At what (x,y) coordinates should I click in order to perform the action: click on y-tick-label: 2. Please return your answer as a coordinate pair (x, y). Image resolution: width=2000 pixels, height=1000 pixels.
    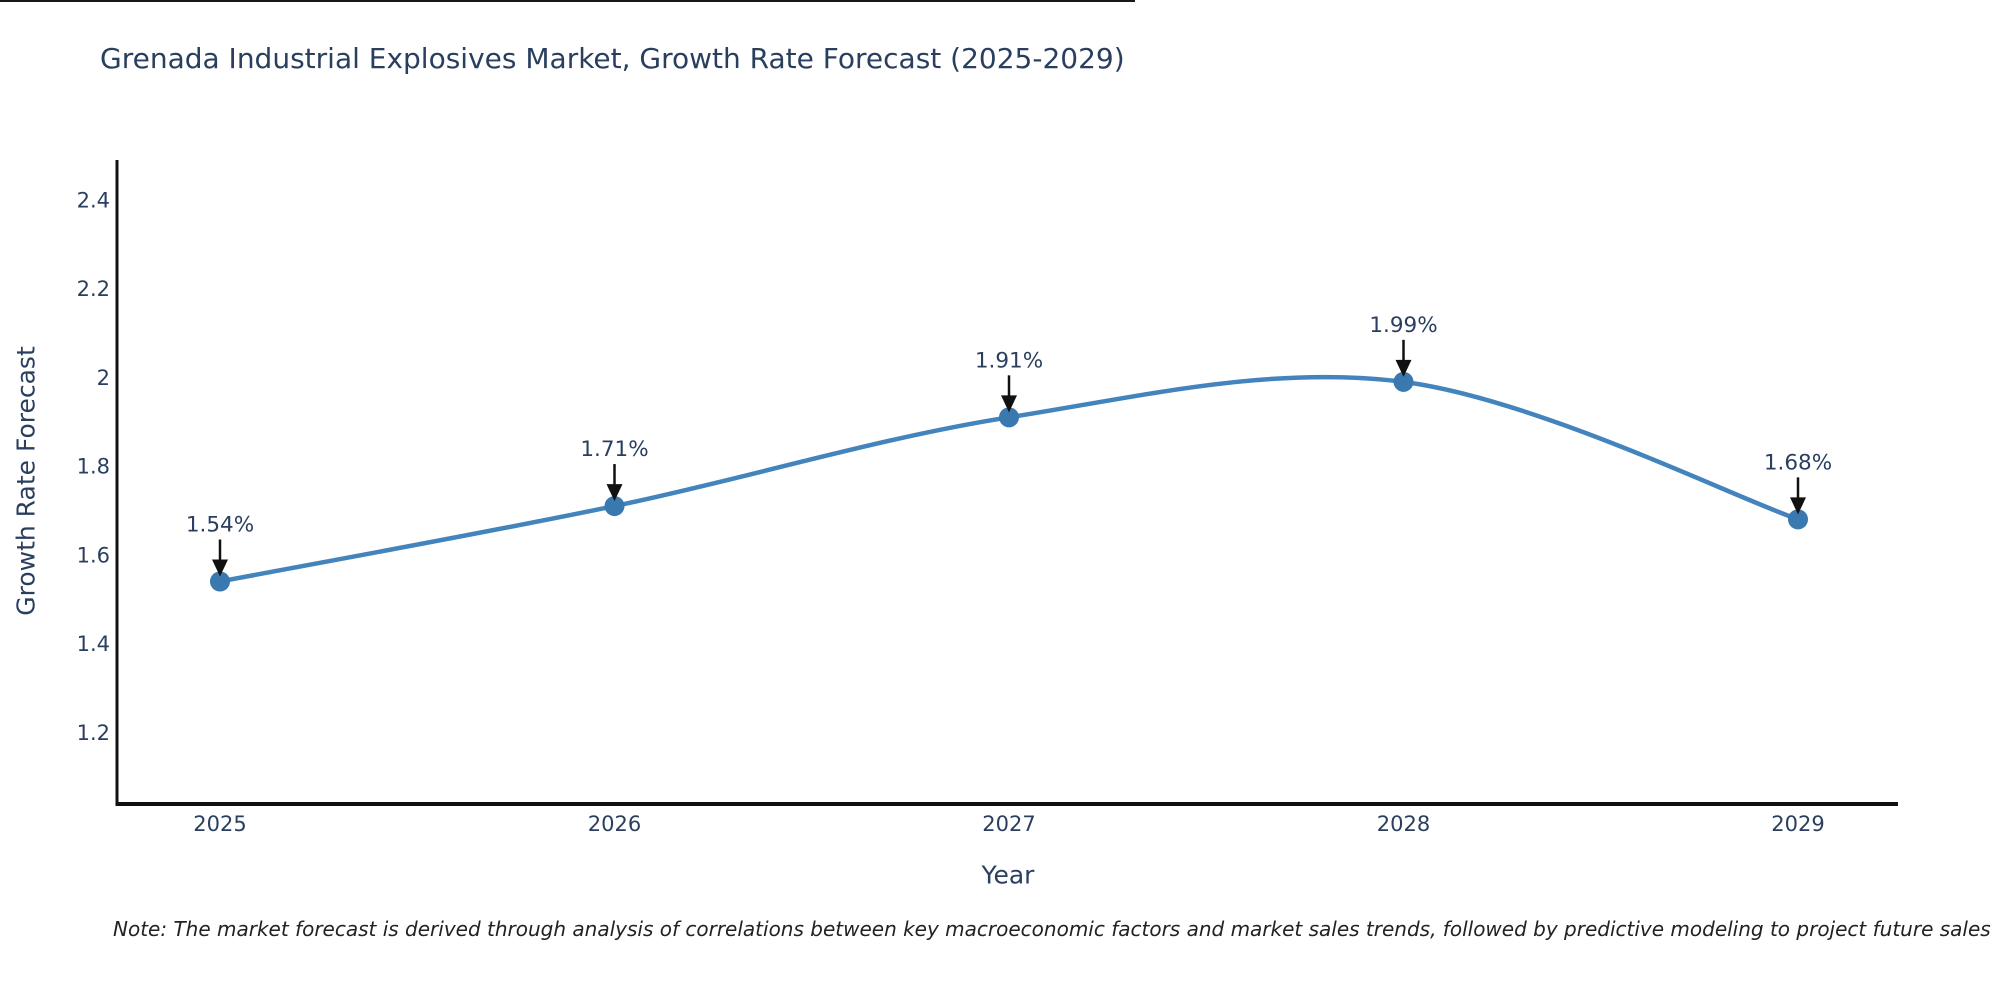
    Looking at the image, I should click on (103, 378).